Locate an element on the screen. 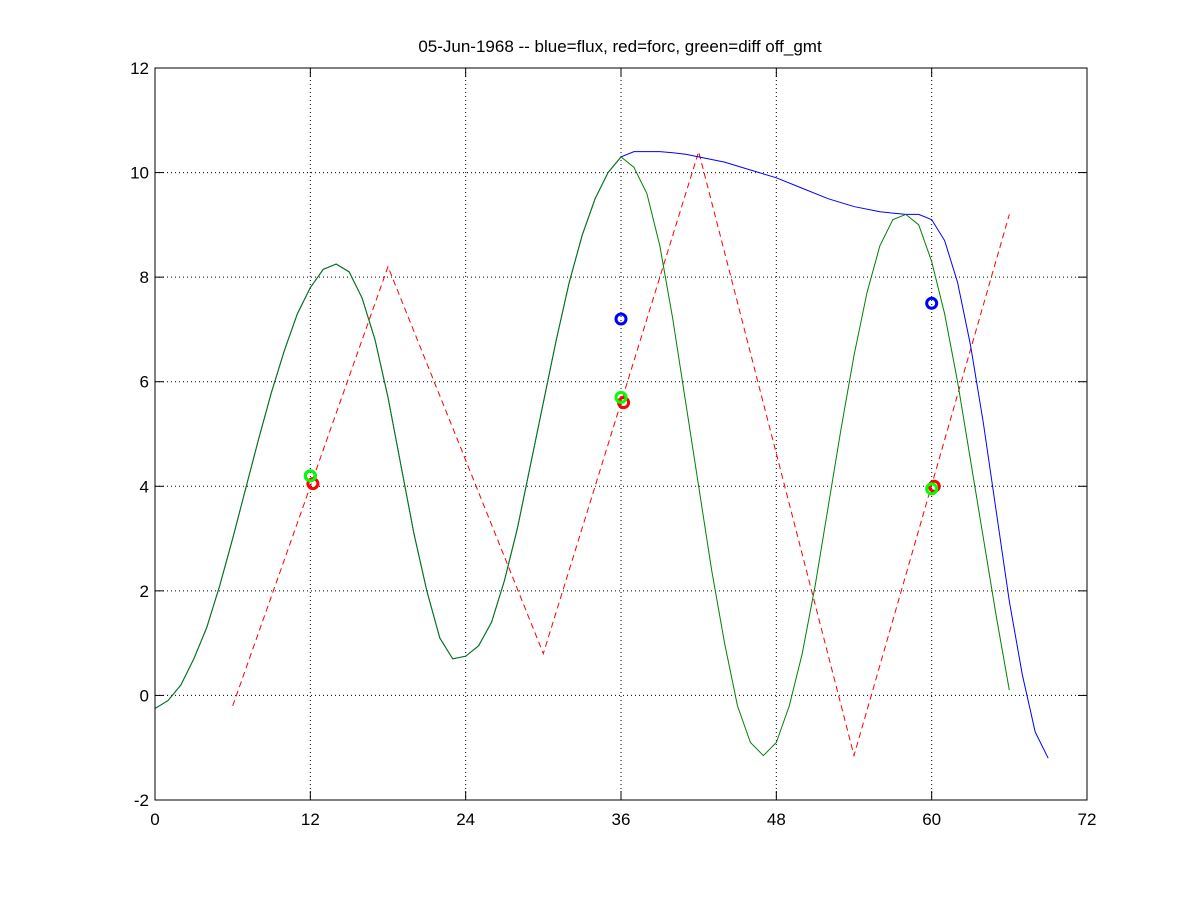 This screenshot has width=1200, height=900. y-tick-label: 0 is located at coordinates (144, 695).